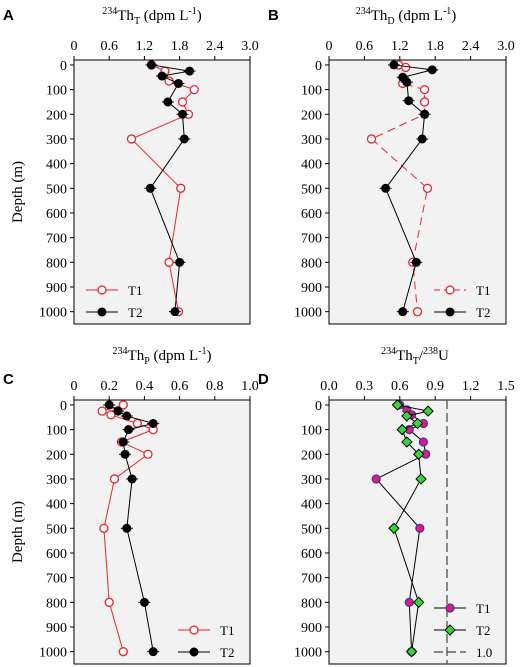 The height and width of the screenshot is (667, 522). What do you see at coordinates (263, 379) in the screenshot?
I see `panel-letter-d: D` at bounding box center [263, 379].